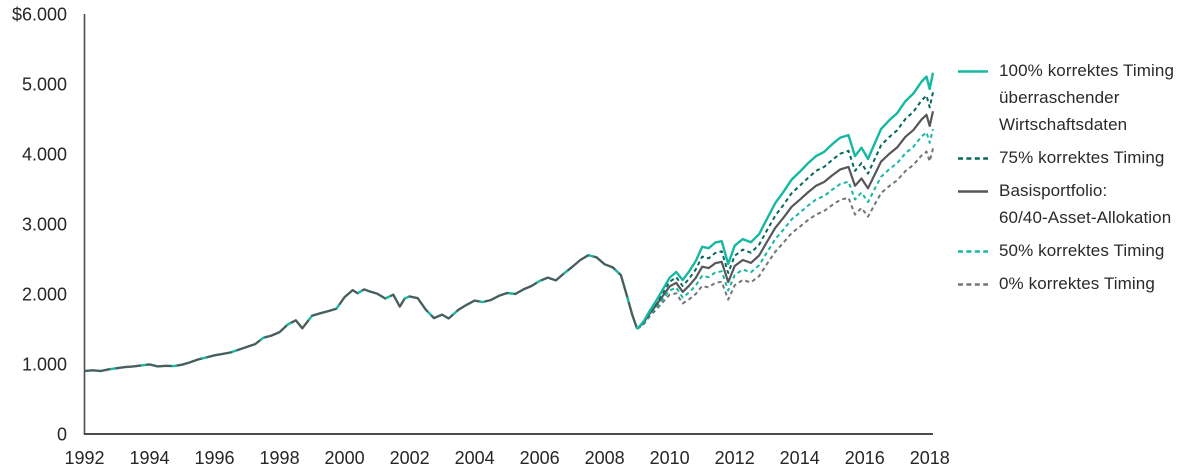 This screenshot has width=1200, height=476. I want to click on y-axis-tick-label: $6.000, so click(39, 15).